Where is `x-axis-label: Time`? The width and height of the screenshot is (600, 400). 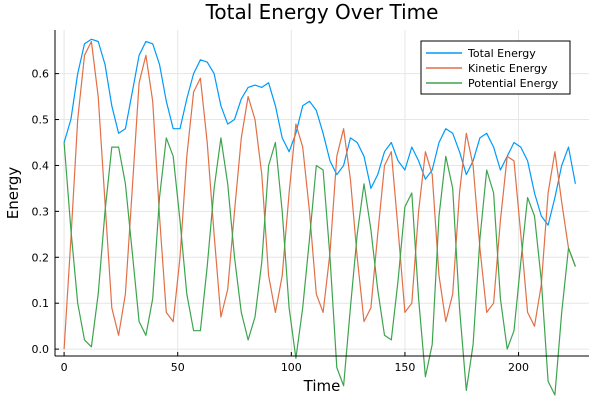 x-axis-label: Time is located at coordinates (322, 386).